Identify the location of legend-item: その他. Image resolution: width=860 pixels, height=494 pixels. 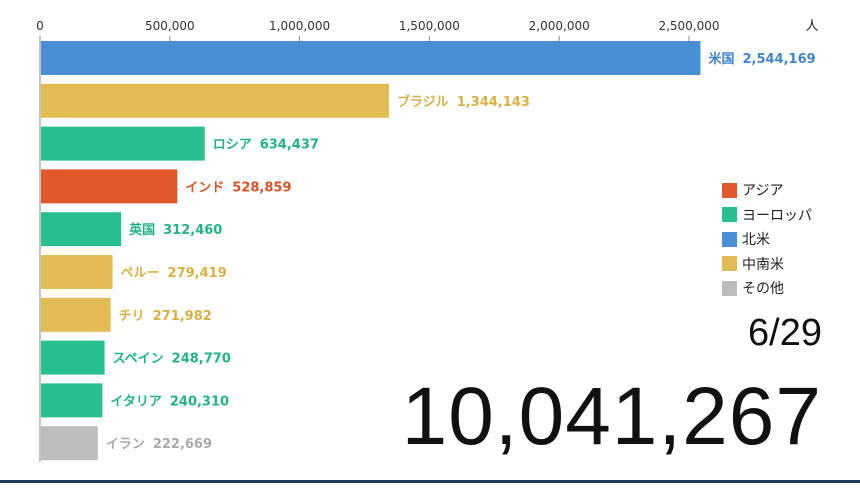
(767, 288).